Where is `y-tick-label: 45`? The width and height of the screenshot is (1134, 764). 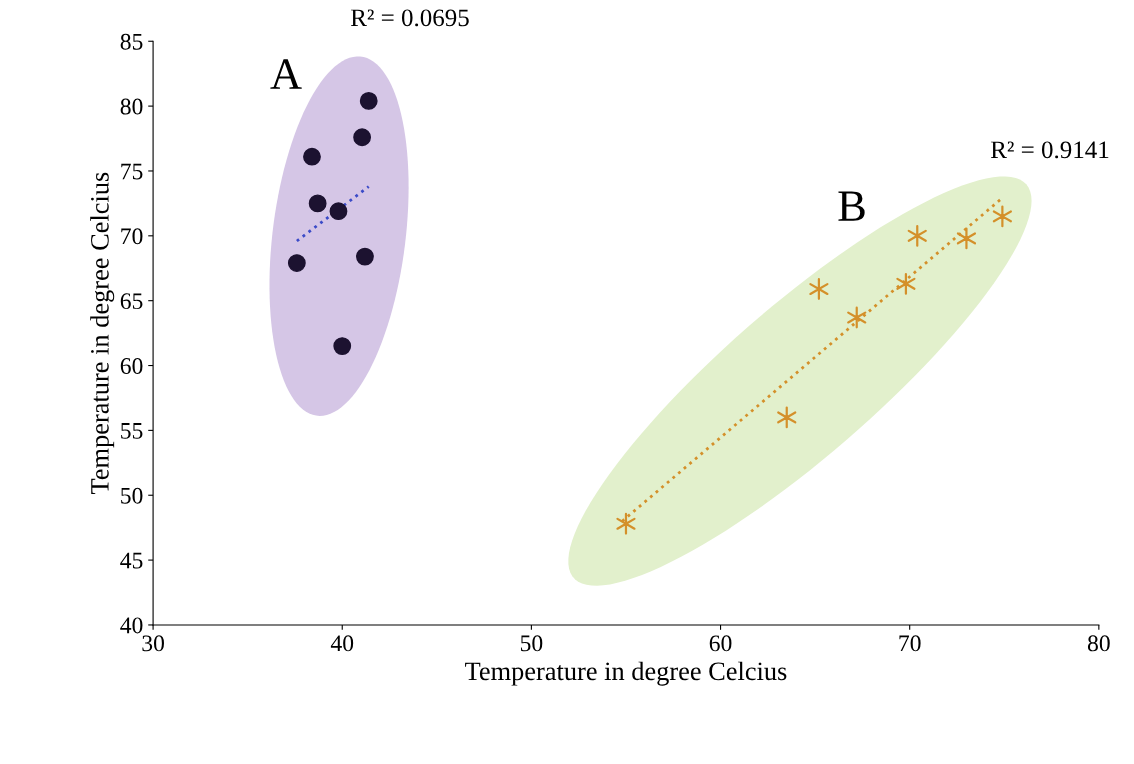
y-tick-label: 45 is located at coordinates (131, 560).